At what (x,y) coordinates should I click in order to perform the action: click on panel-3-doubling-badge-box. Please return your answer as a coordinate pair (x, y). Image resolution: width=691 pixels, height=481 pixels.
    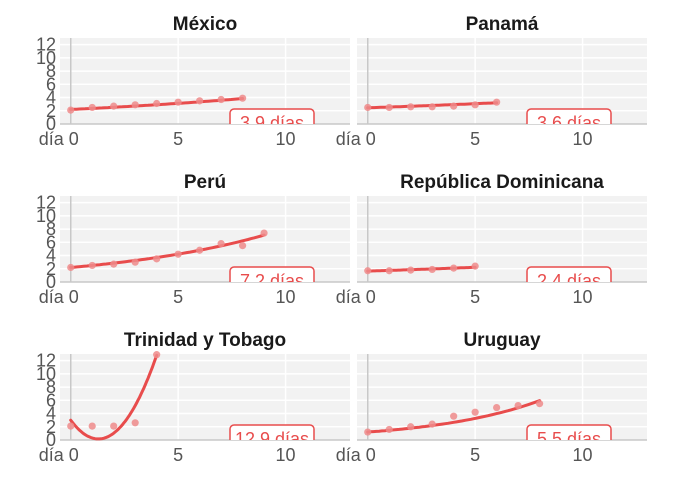
    Looking at the image, I should click on (272, 274).